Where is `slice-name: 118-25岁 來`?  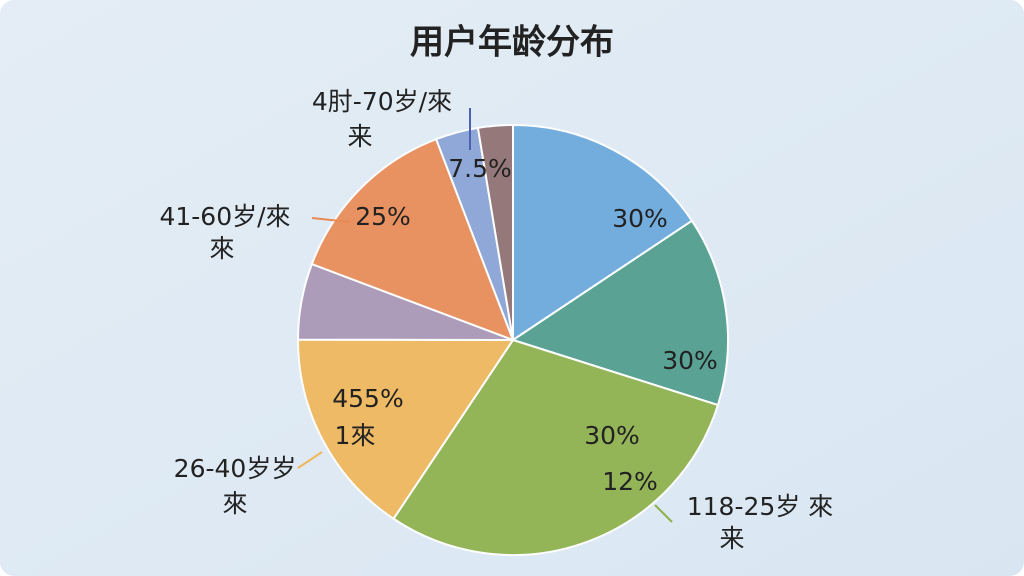
slice-name: 118-25岁 來 is located at coordinates (760, 506).